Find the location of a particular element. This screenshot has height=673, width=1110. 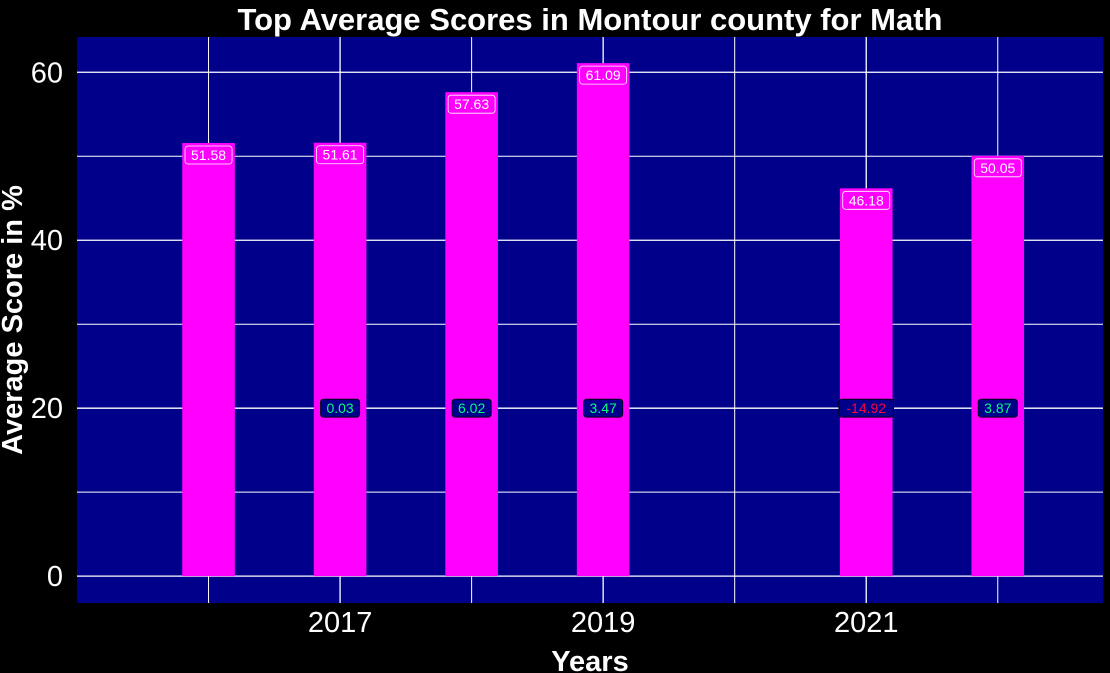

change-label: 3.87 is located at coordinates (997, 408).